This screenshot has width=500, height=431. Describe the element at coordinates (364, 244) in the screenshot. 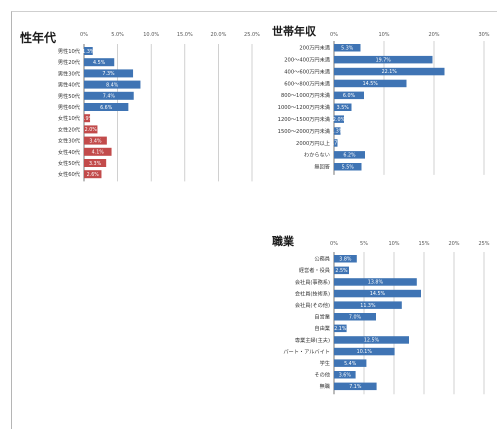

I see `job-tick-label: 5%` at that location.